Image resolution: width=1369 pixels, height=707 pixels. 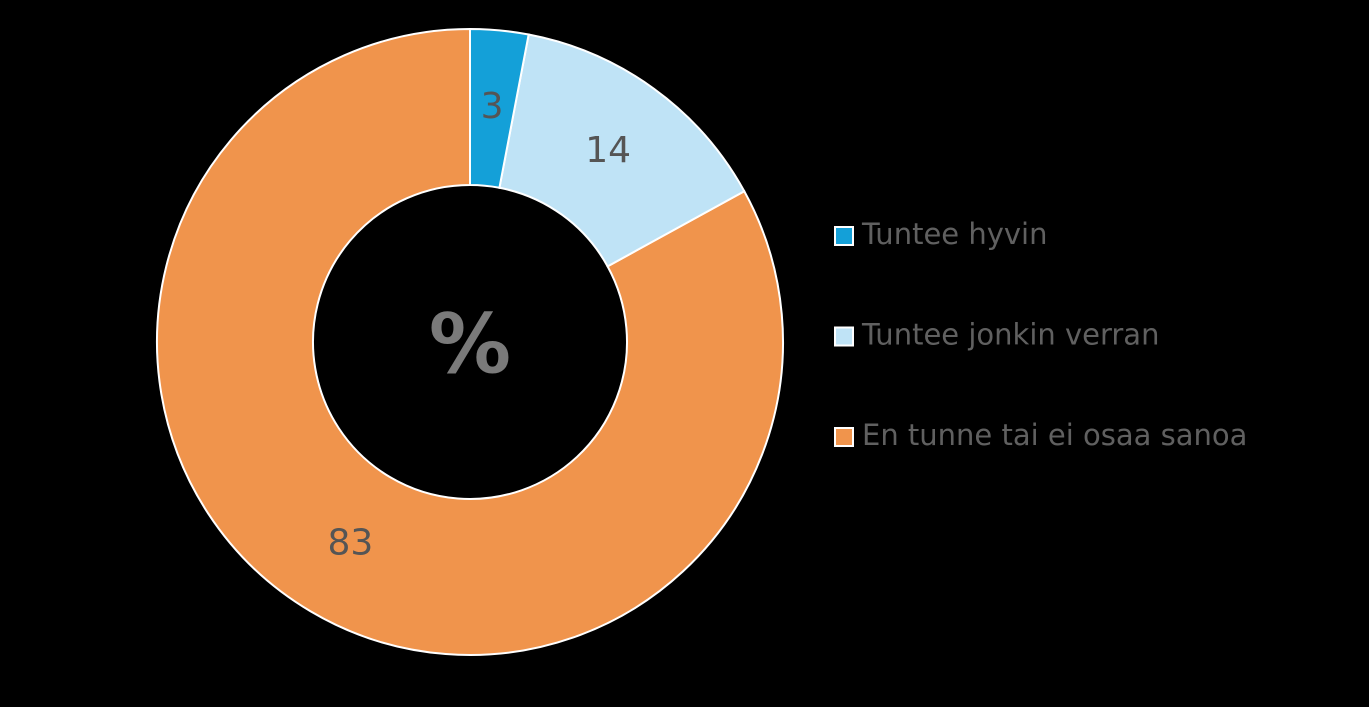 I want to click on legend-entry: Tuntee jonkin verran, so click(x=996, y=335).